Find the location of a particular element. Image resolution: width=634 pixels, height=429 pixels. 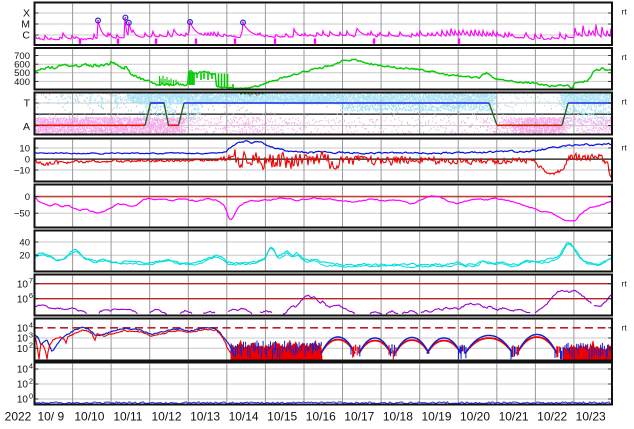

svg-text: 10/17 is located at coordinates (359, 417).